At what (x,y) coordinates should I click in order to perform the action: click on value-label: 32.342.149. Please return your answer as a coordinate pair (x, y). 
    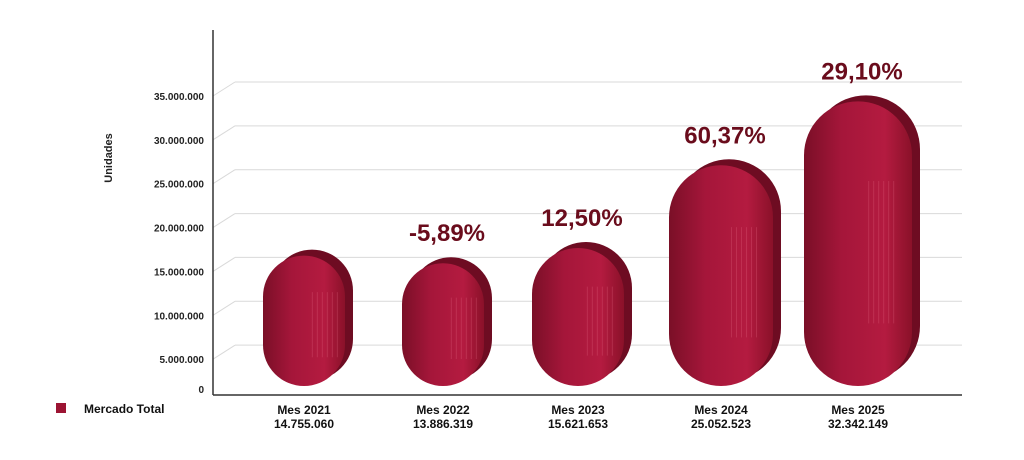
    Looking at the image, I should click on (858, 424).